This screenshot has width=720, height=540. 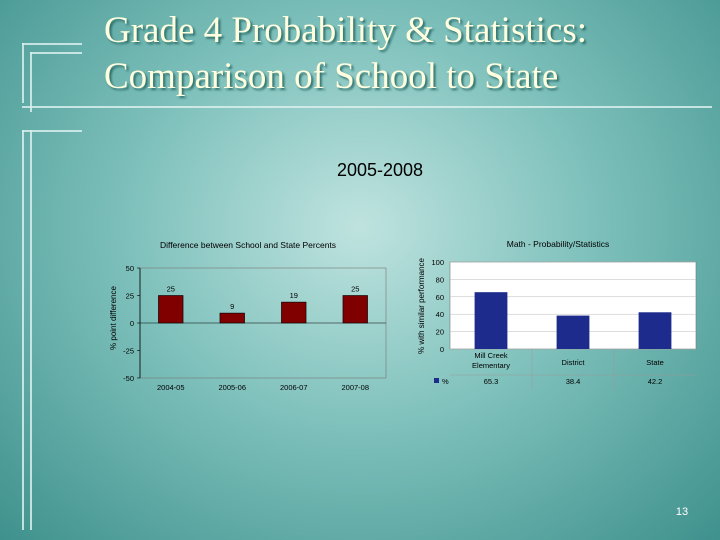 I want to click on difference-chart-data-label: 9, so click(x=232, y=306).